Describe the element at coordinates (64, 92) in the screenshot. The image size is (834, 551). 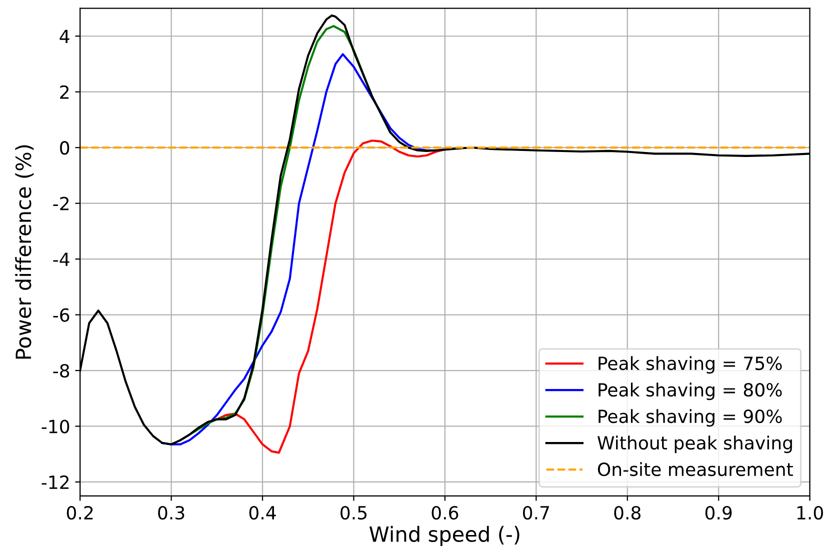
I see `y-tick-label: 2` at that location.